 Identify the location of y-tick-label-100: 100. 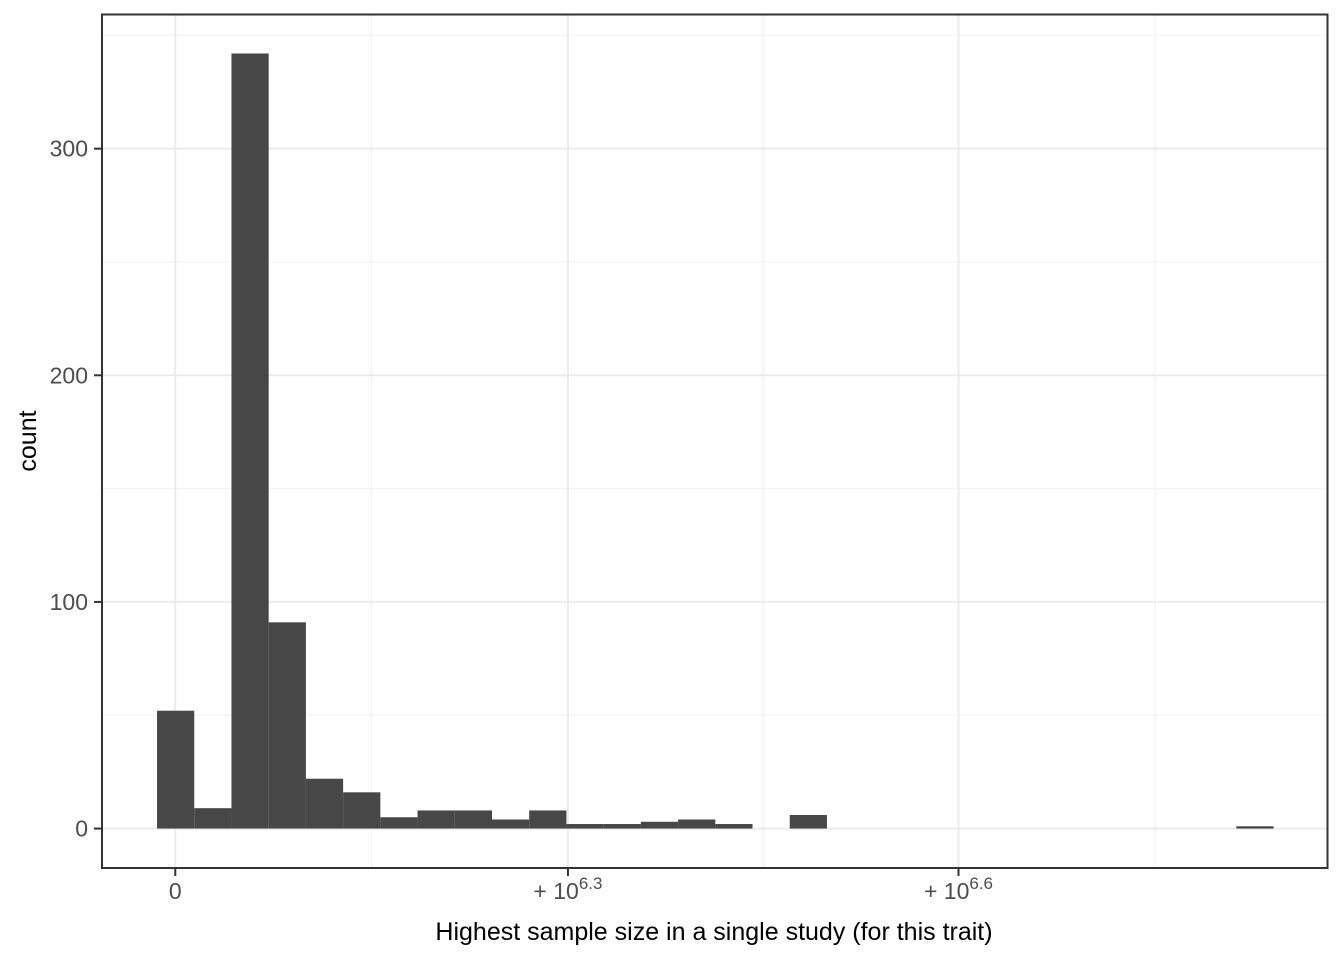
(69, 602).